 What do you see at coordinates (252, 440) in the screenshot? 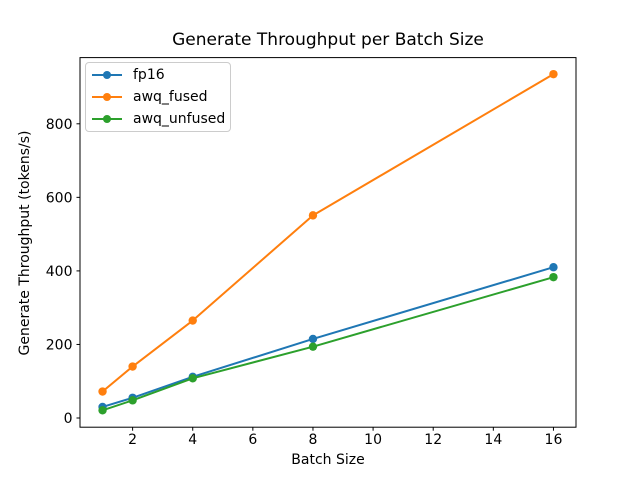
I see `x-tick-label: 6` at bounding box center [252, 440].